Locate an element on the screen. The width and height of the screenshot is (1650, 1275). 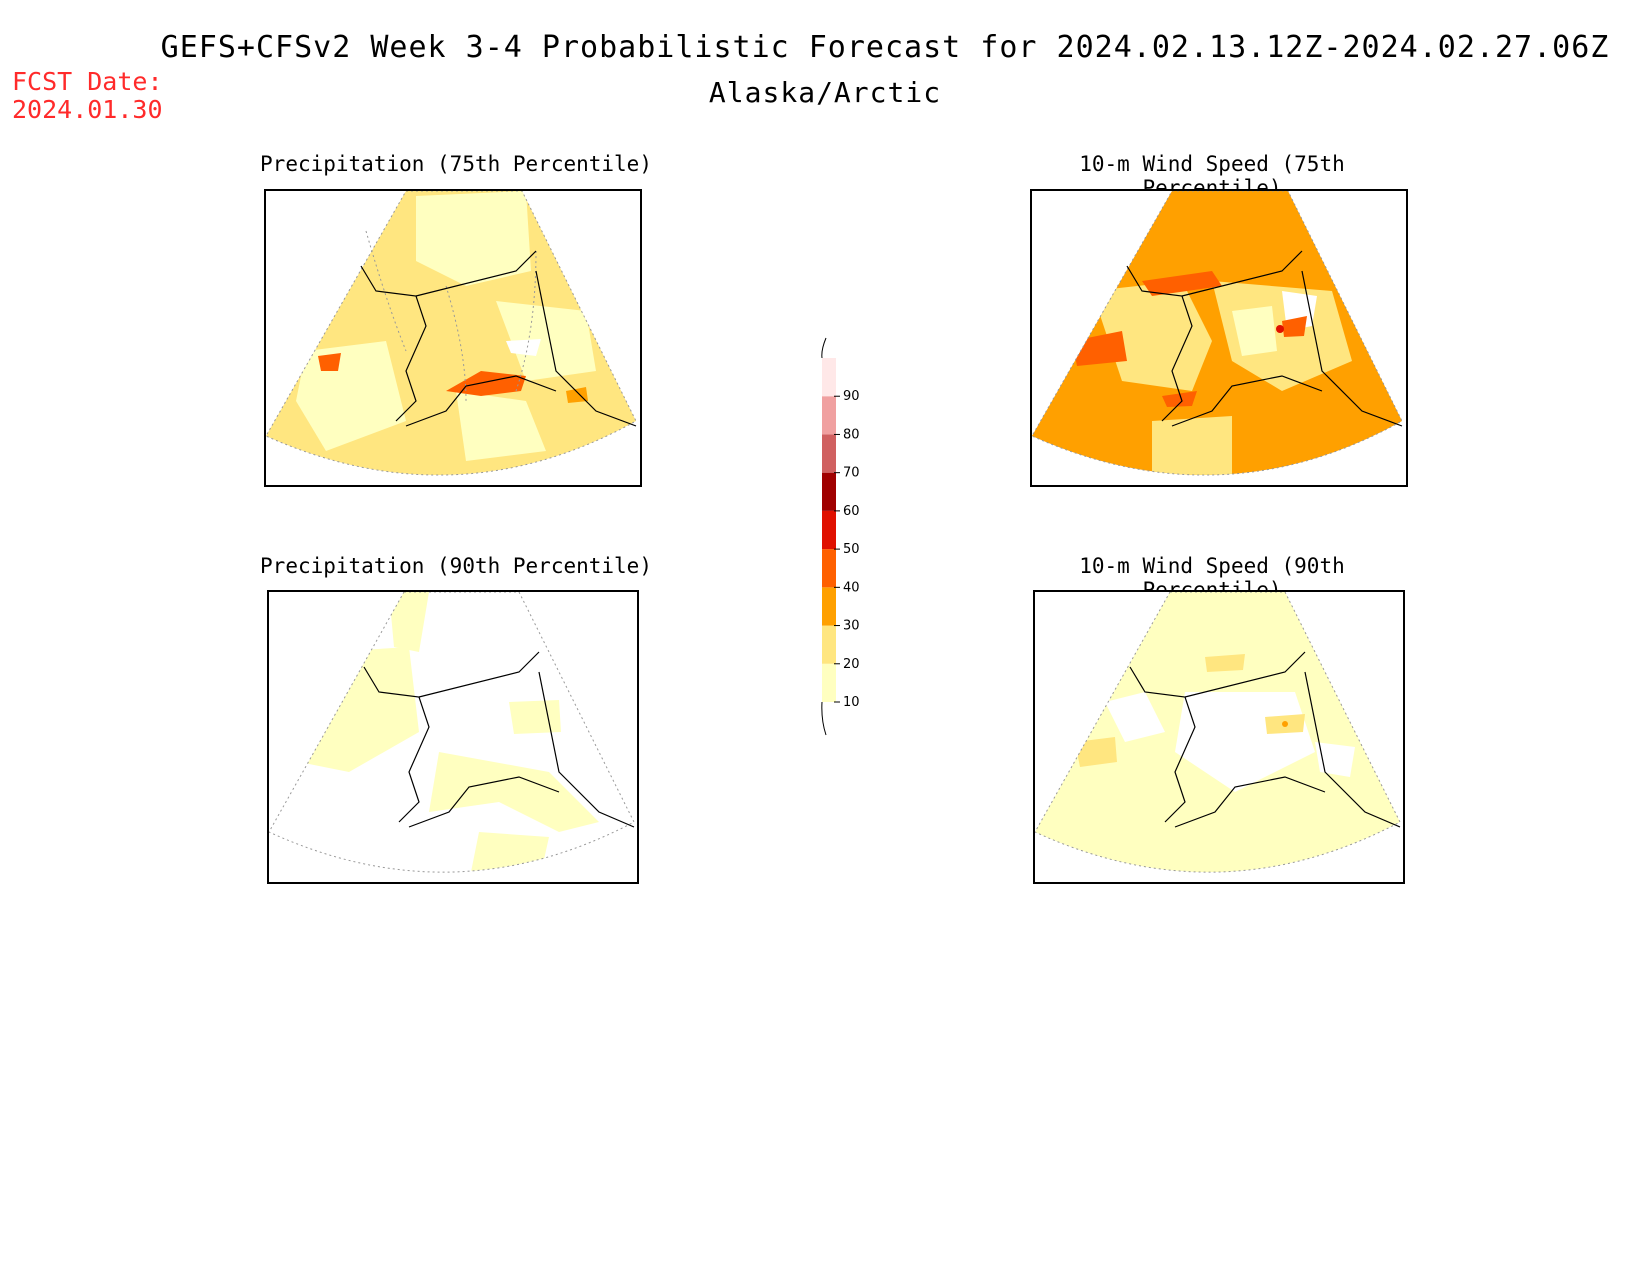
map-panel-wind90 is located at coordinates (1219, 737).